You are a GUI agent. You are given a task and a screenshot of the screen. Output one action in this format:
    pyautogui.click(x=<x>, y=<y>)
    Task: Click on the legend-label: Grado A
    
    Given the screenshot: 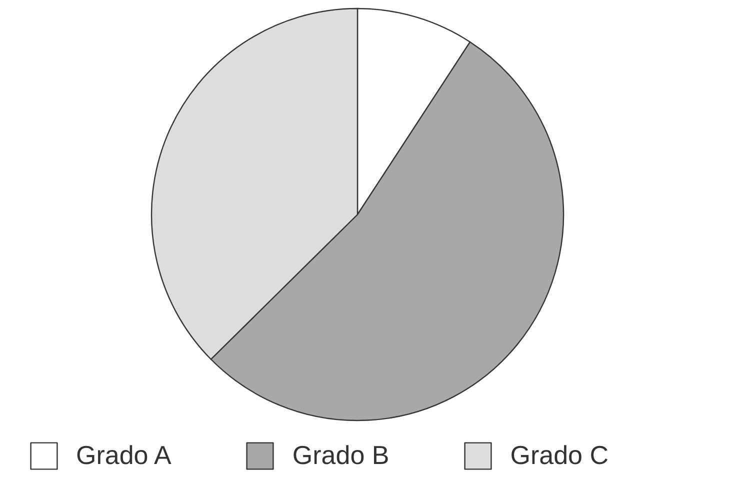 What is the action you would take?
    pyautogui.click(x=124, y=455)
    